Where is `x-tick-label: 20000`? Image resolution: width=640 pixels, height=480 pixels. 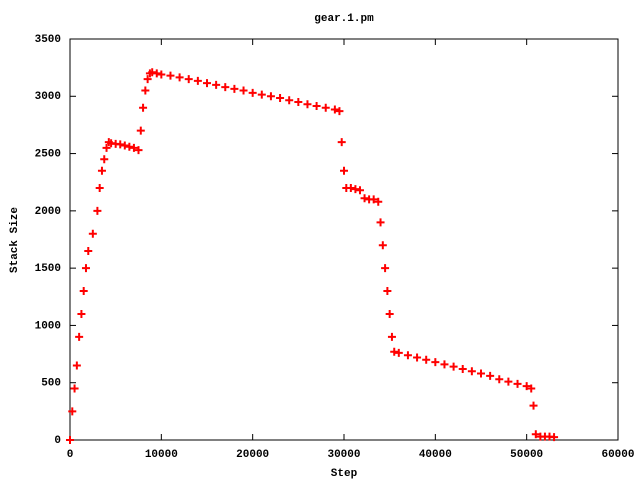
x-tick-label: 20000 is located at coordinates (252, 455).